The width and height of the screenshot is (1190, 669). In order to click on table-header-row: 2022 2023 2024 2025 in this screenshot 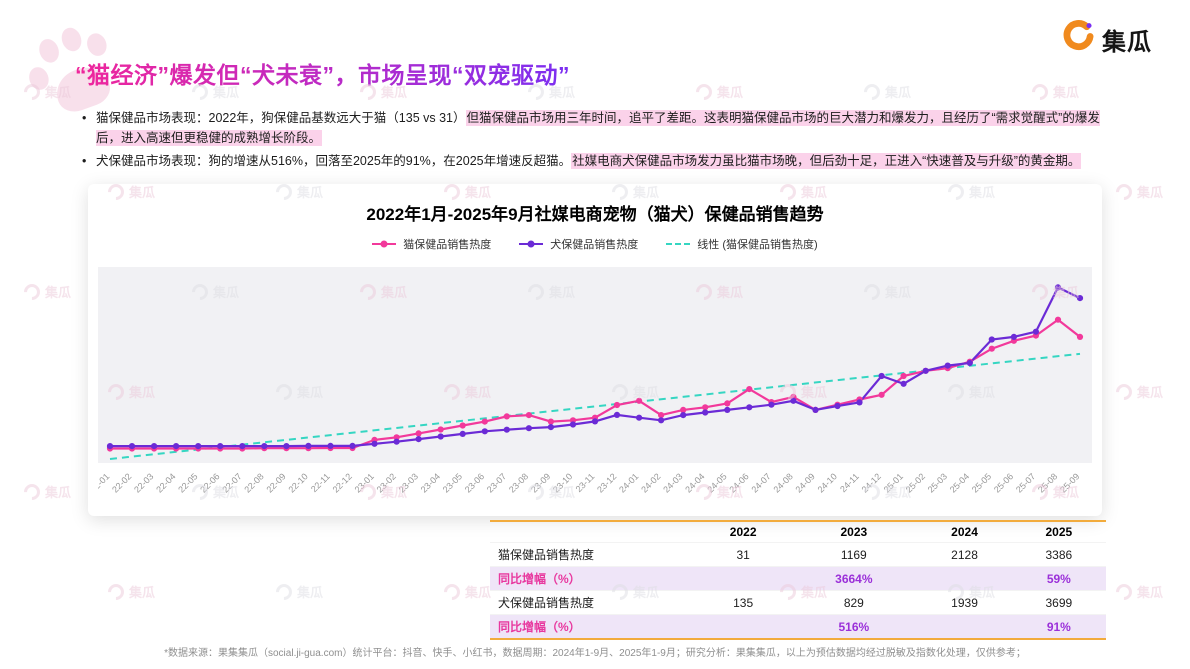, I will do `click(798, 532)`.